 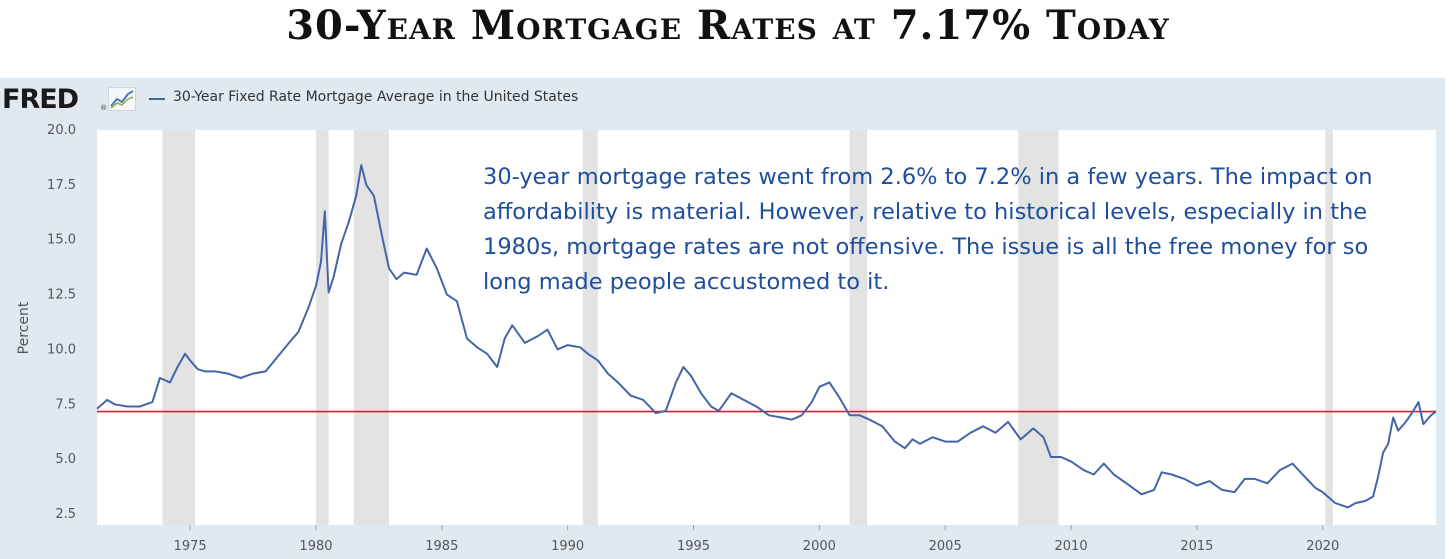 I want to click on y-tick-label: 12.5, so click(x=61, y=295).